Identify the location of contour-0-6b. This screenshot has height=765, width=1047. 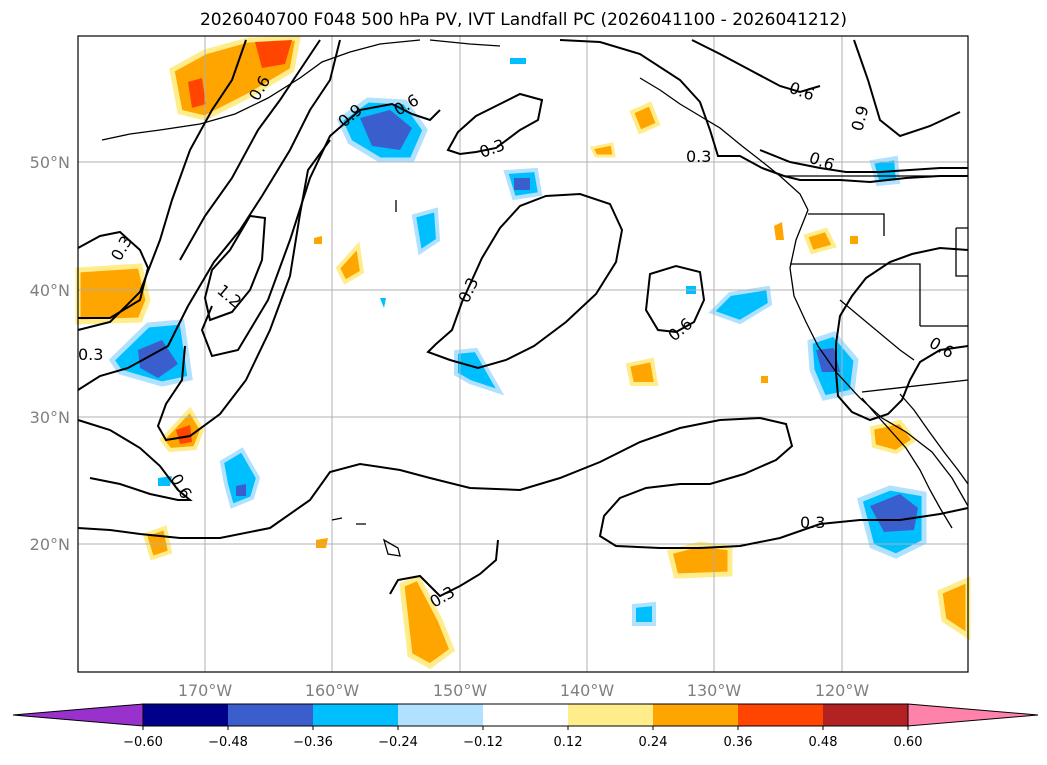
(243, 290).